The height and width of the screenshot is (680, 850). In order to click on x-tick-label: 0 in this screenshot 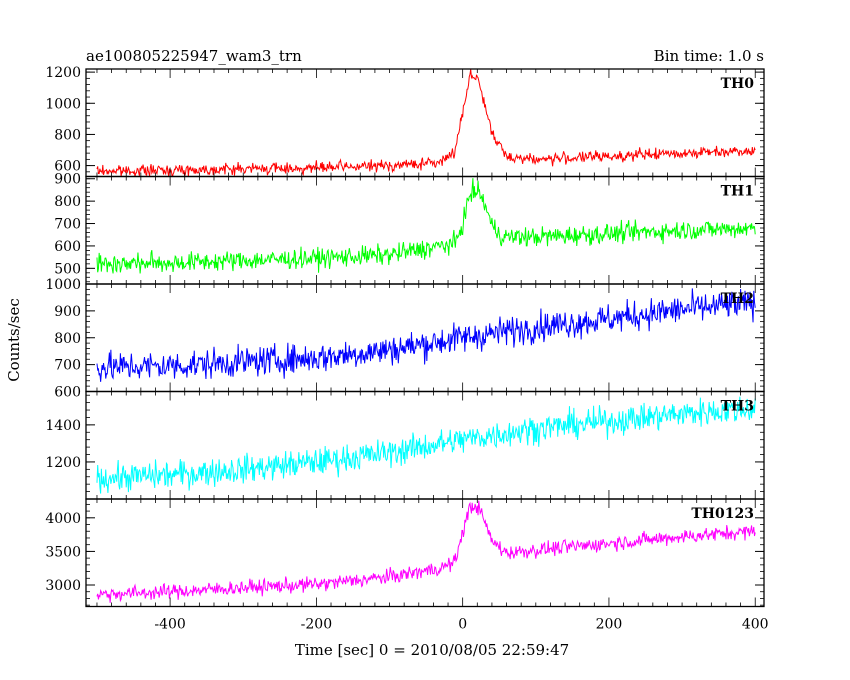, I will do `click(462, 625)`.